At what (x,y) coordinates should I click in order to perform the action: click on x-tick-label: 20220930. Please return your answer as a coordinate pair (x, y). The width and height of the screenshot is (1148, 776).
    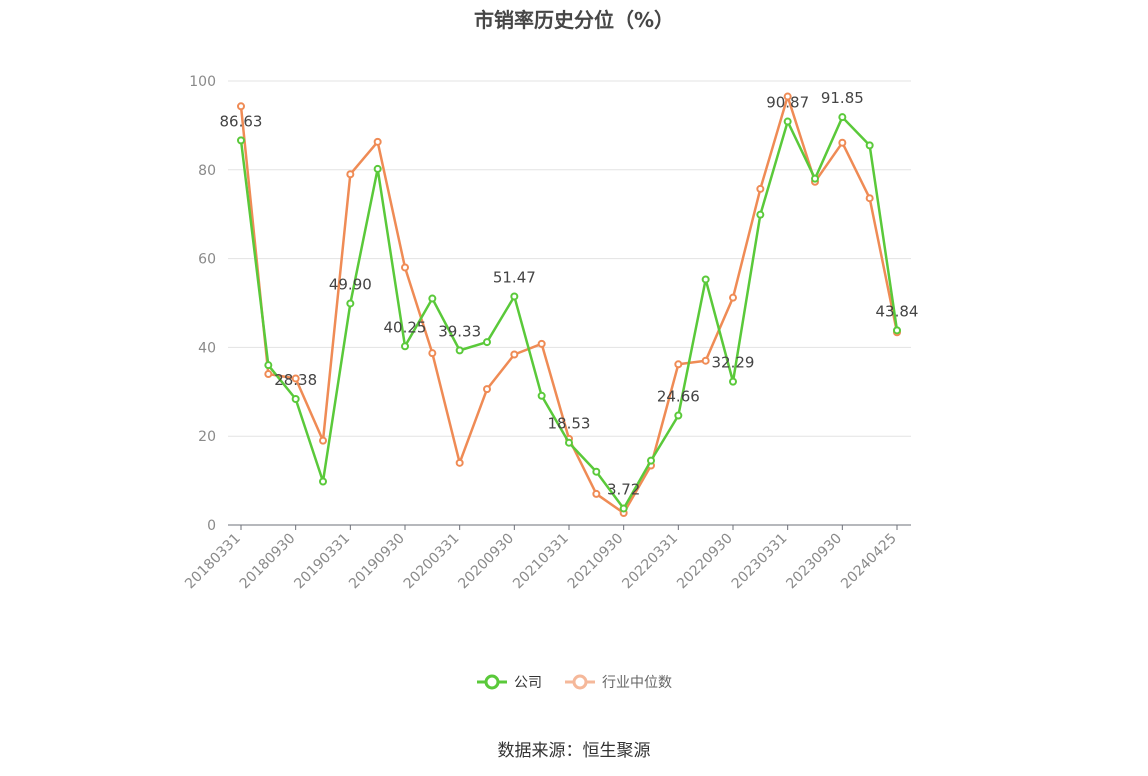
    Looking at the image, I should click on (705, 562).